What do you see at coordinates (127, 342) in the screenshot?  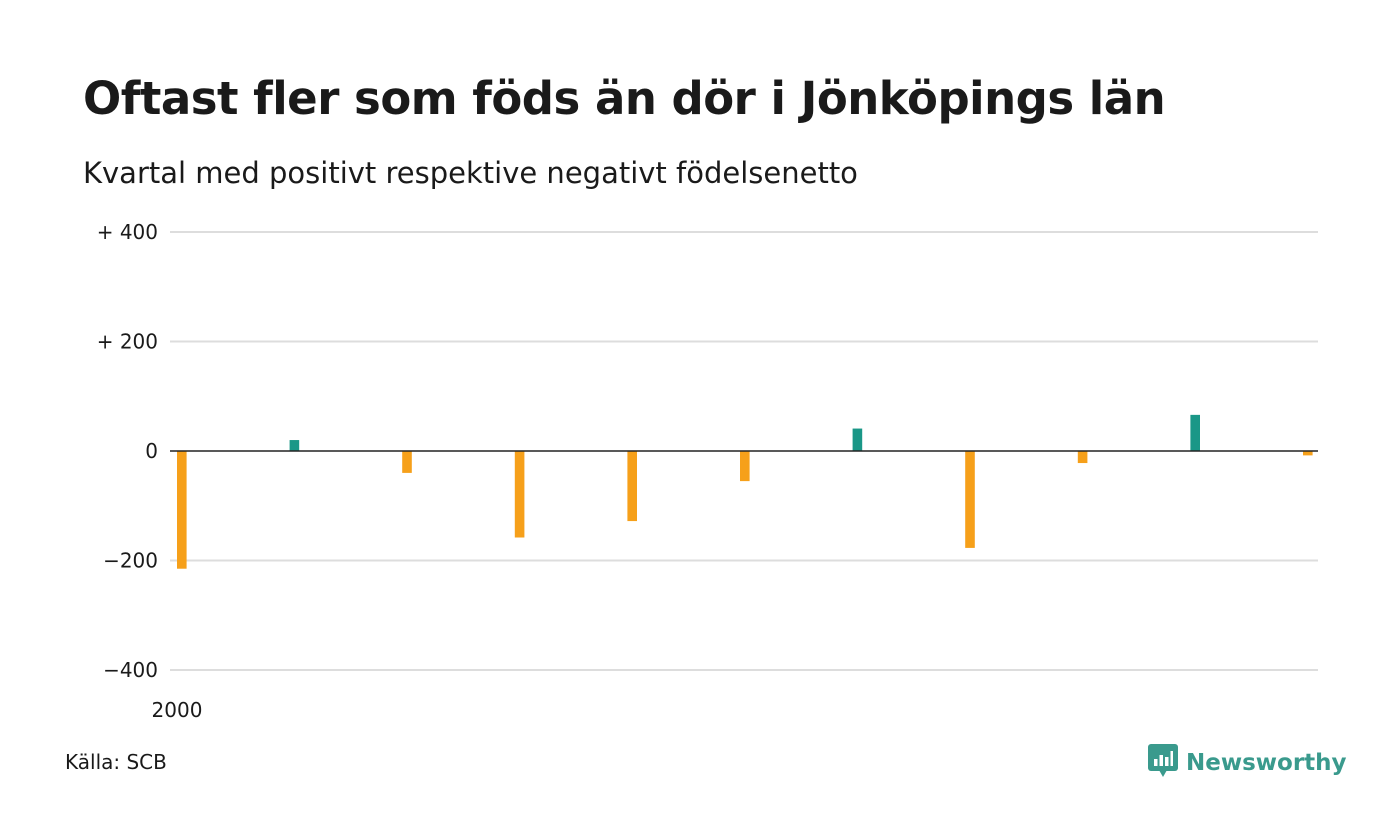 I see `y-tick-label: + 200` at bounding box center [127, 342].